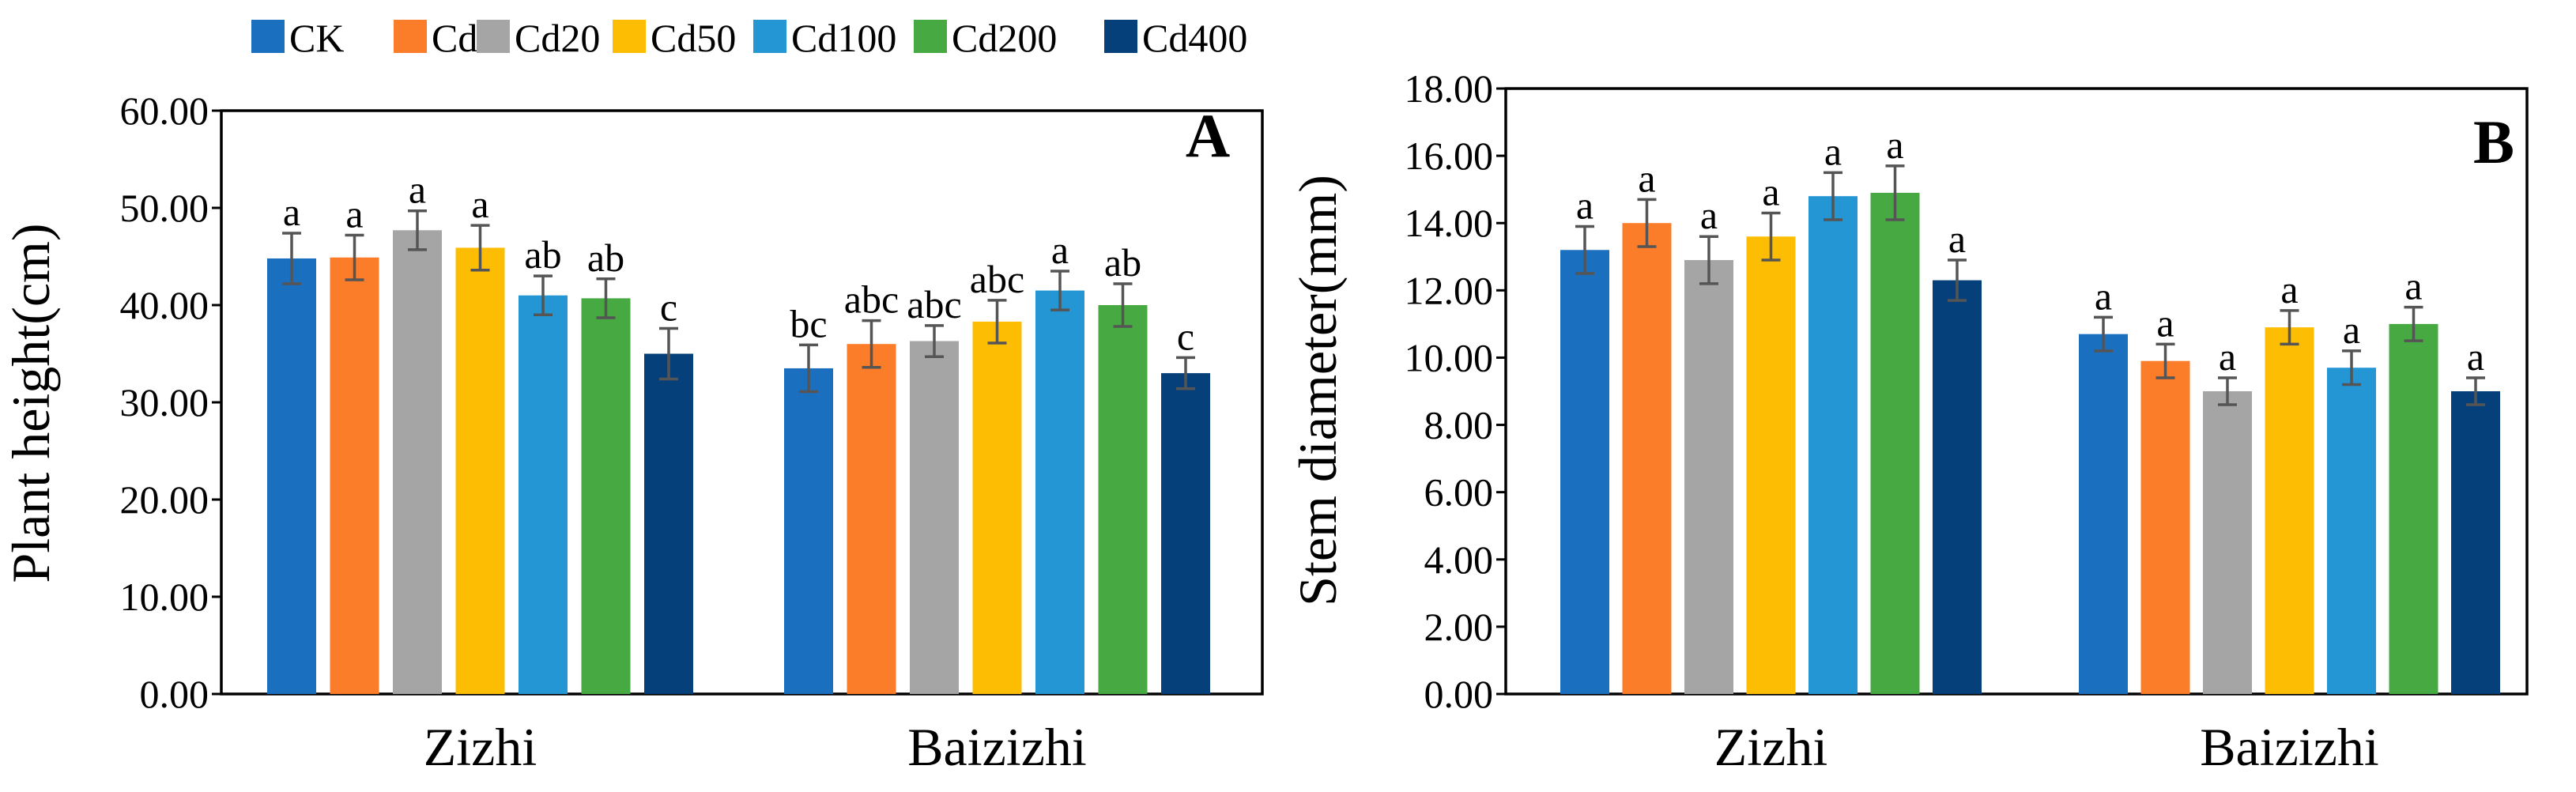 This screenshot has height=792, width=2576. Describe the element at coordinates (1459, 493) in the screenshot. I see `y-tick-label: 6.00` at that location.